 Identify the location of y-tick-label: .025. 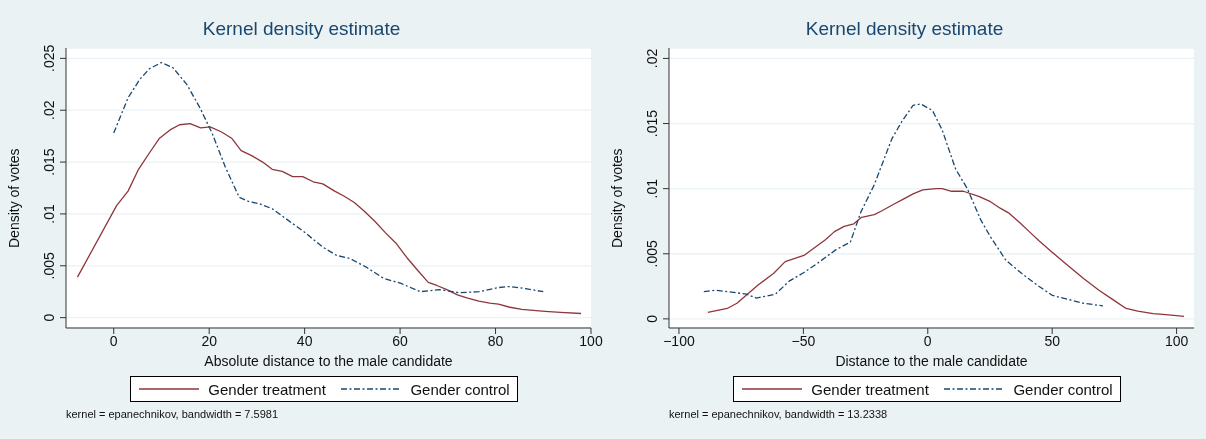
(49, 58).